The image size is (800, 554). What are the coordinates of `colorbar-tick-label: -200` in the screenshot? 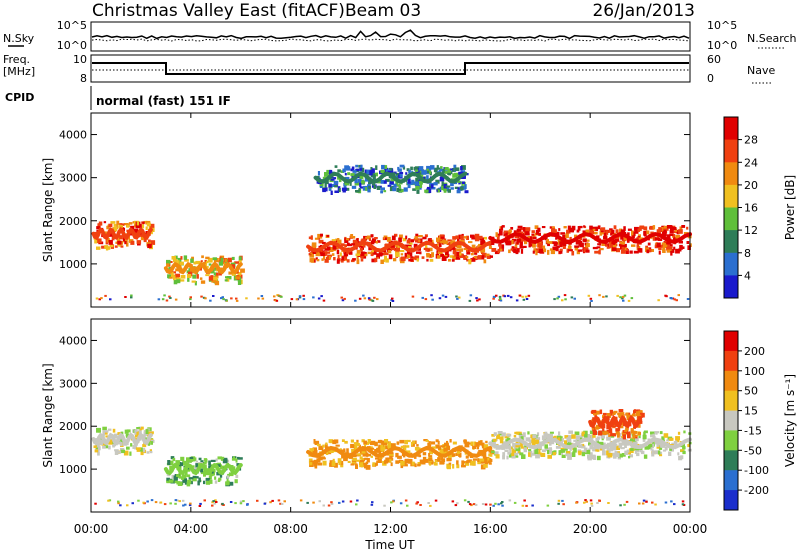 It's located at (756, 490).